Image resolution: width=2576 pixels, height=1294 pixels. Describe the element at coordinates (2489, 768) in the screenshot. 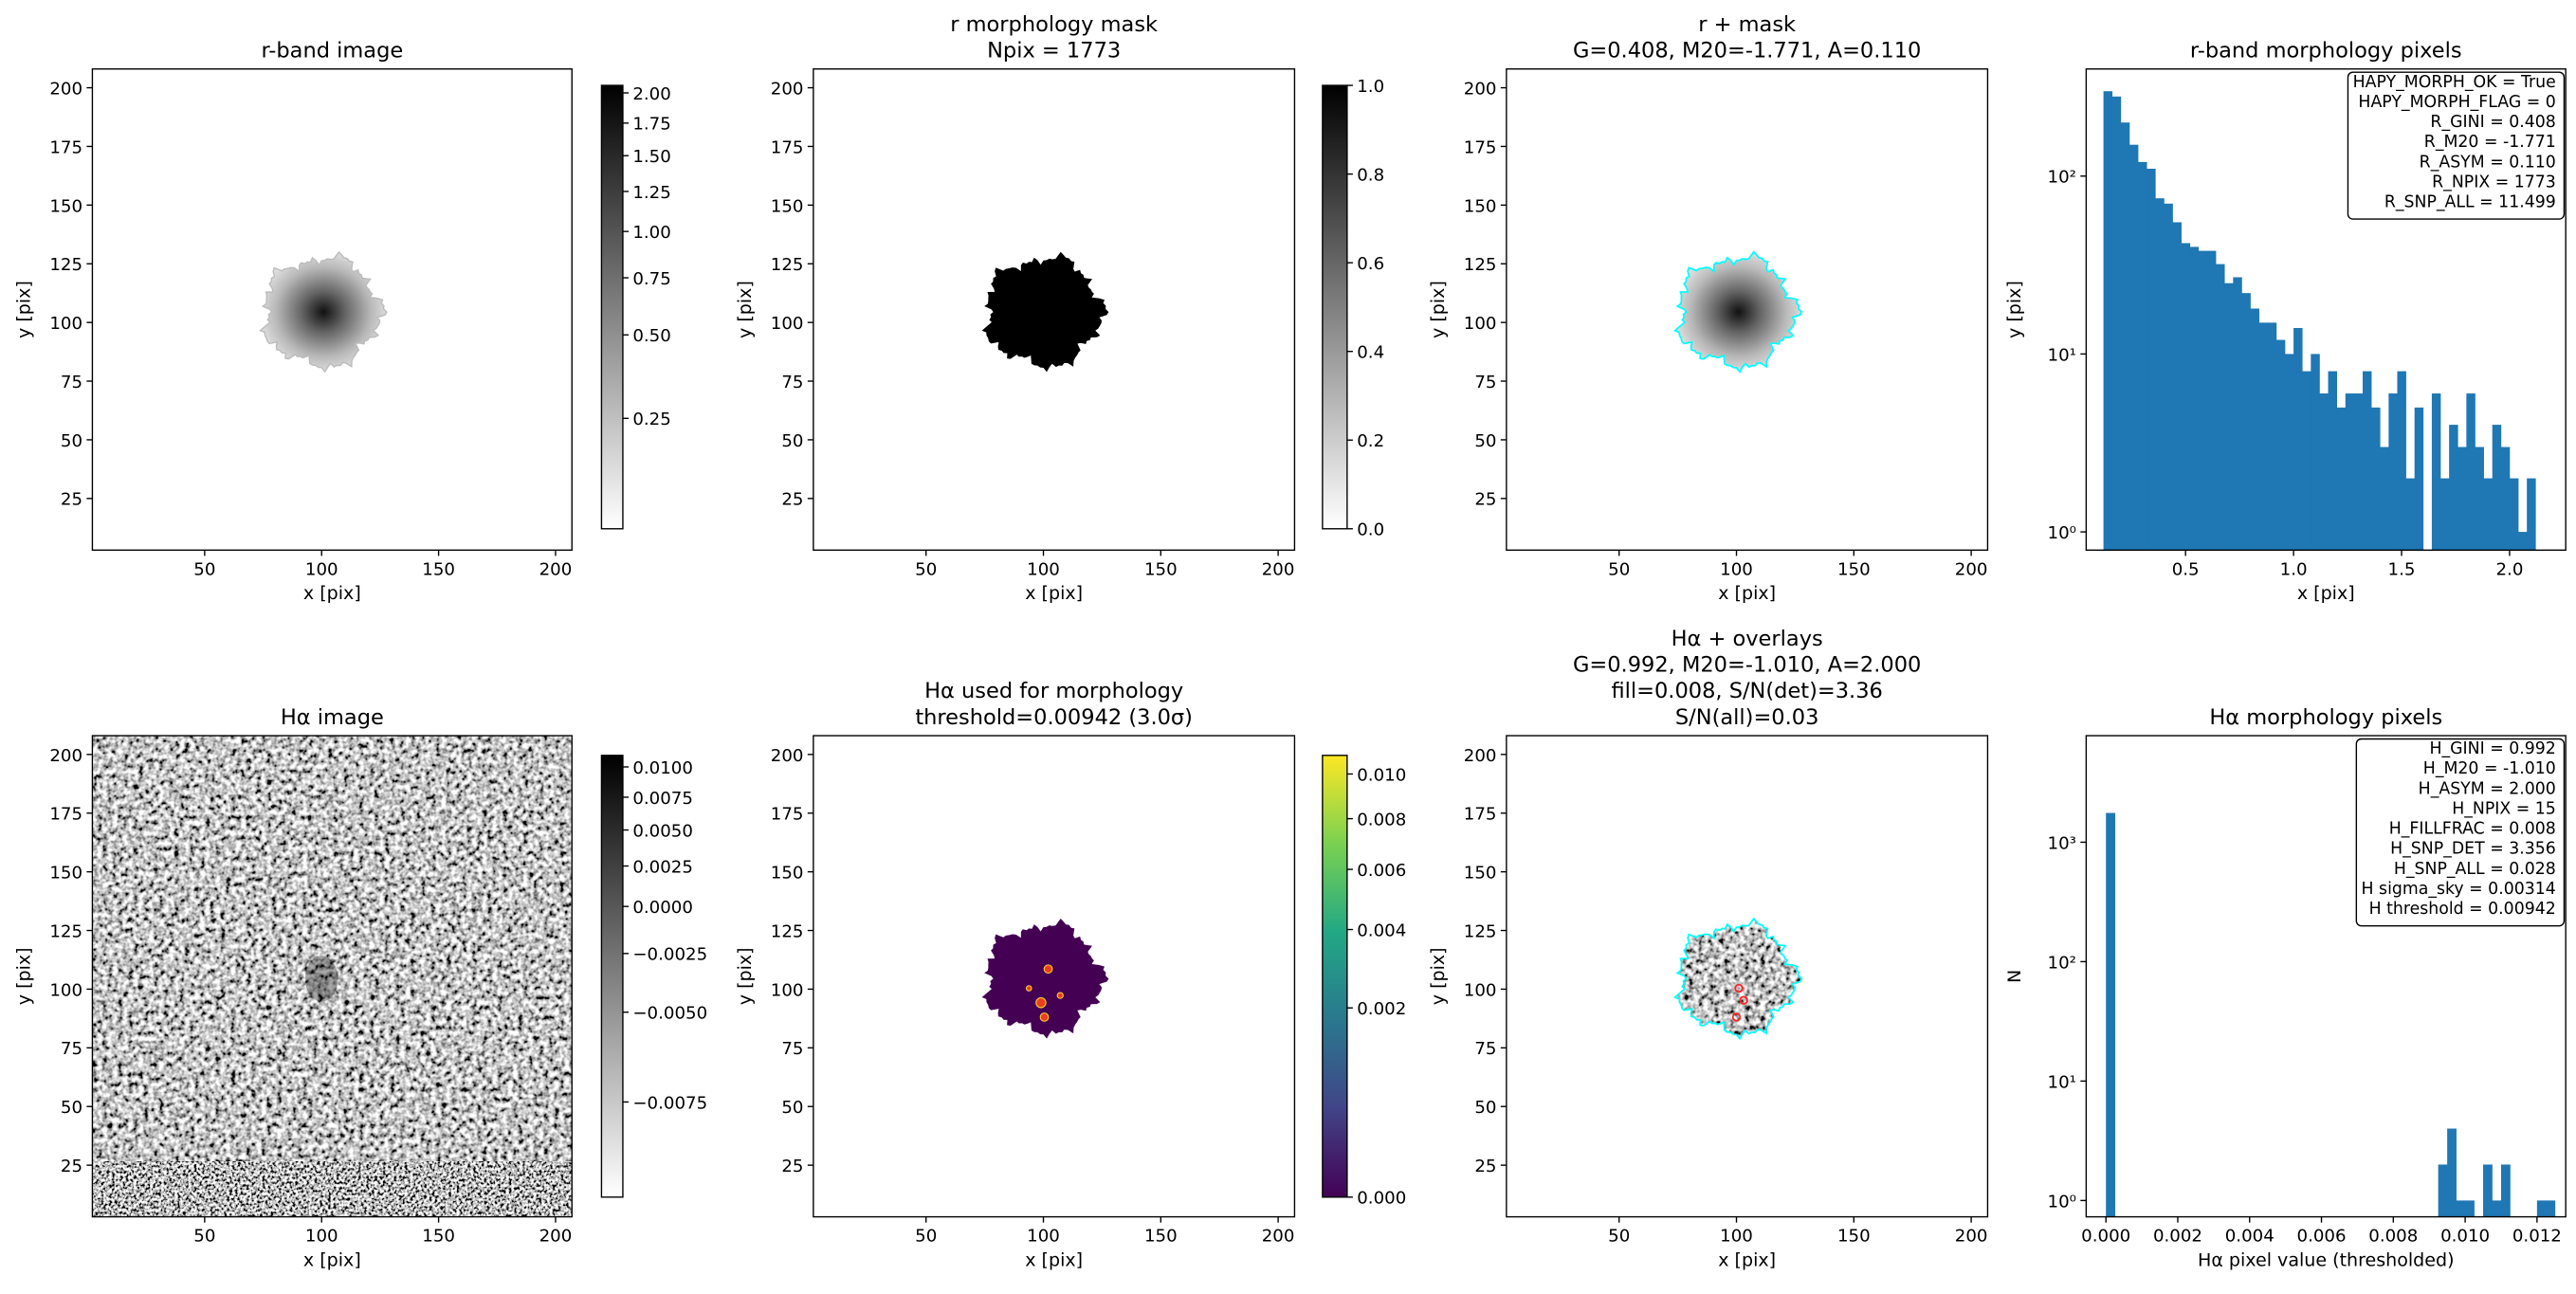

I see `stats-line: H_M20 = -1.010` at that location.